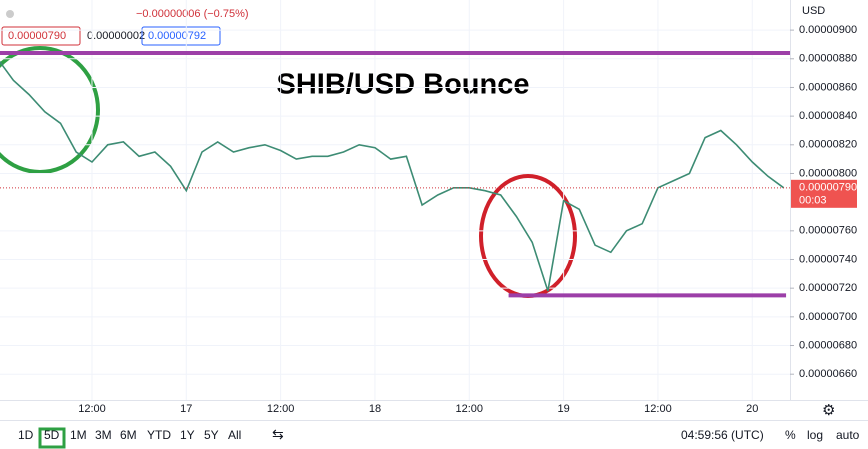 Image resolution: width=868 pixels, height=449 pixels. I want to click on option-button: log, so click(815, 435).